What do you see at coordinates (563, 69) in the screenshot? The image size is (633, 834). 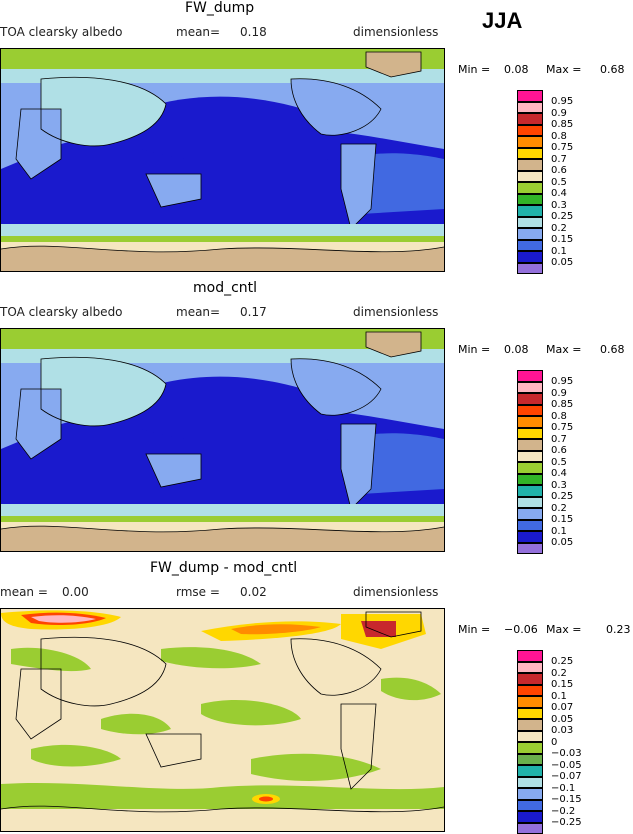 I see `panel-1-max-label: Max =` at bounding box center [563, 69].